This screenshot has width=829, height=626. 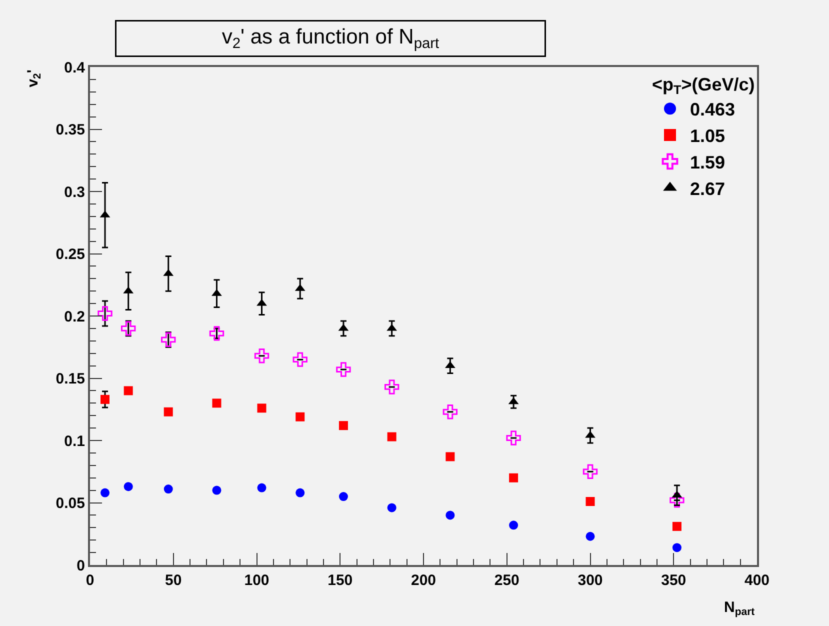 What do you see at coordinates (70, 503) in the screenshot?
I see `y-tick-label: 0.05` at bounding box center [70, 503].